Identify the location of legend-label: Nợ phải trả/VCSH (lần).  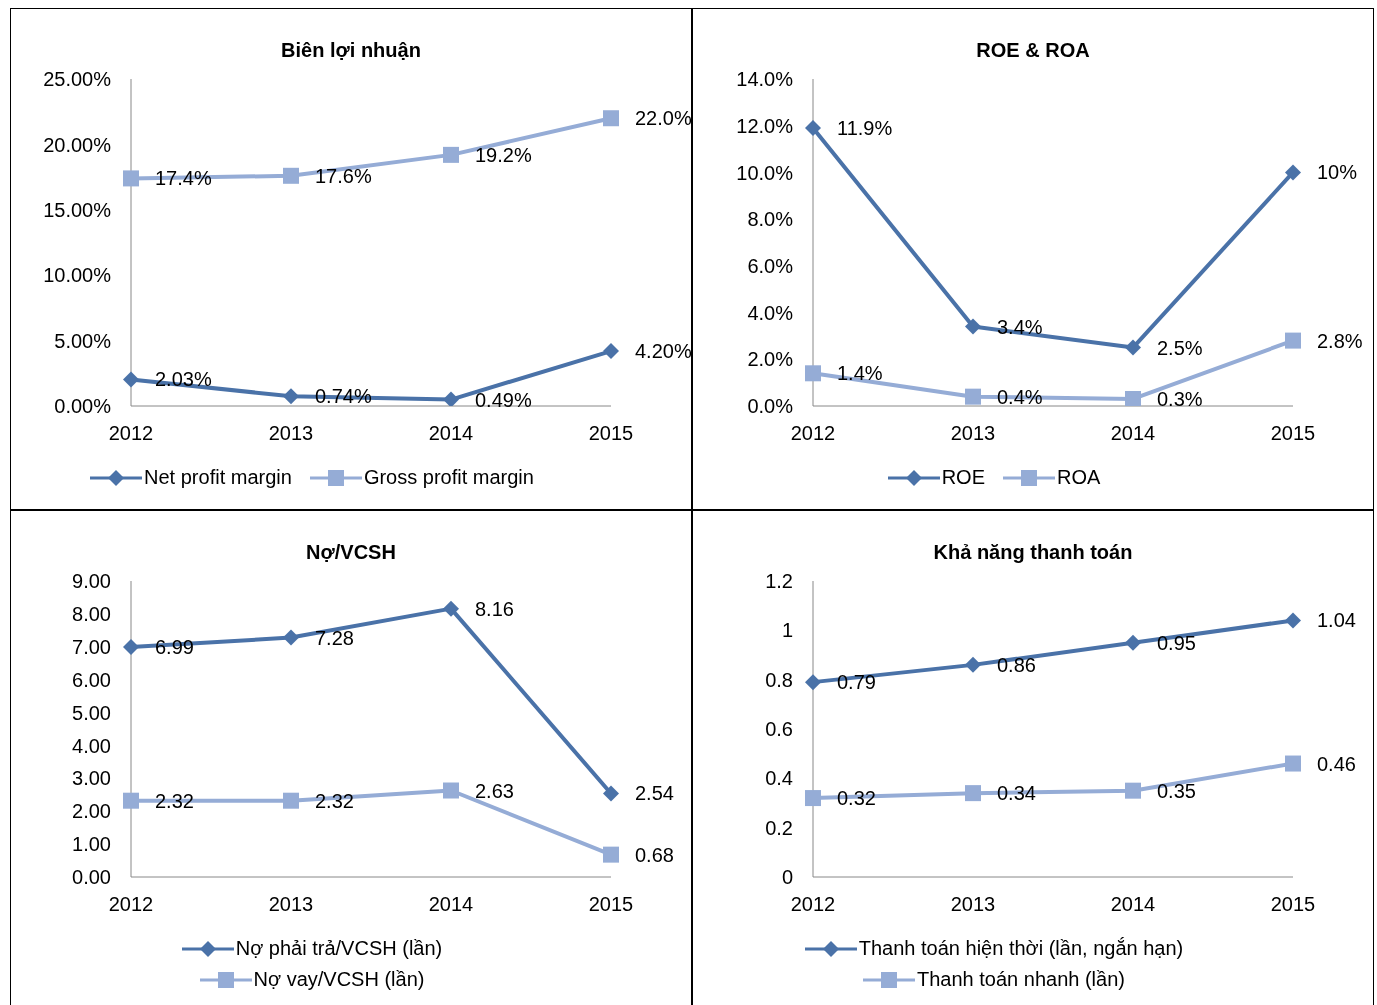
(339, 948).